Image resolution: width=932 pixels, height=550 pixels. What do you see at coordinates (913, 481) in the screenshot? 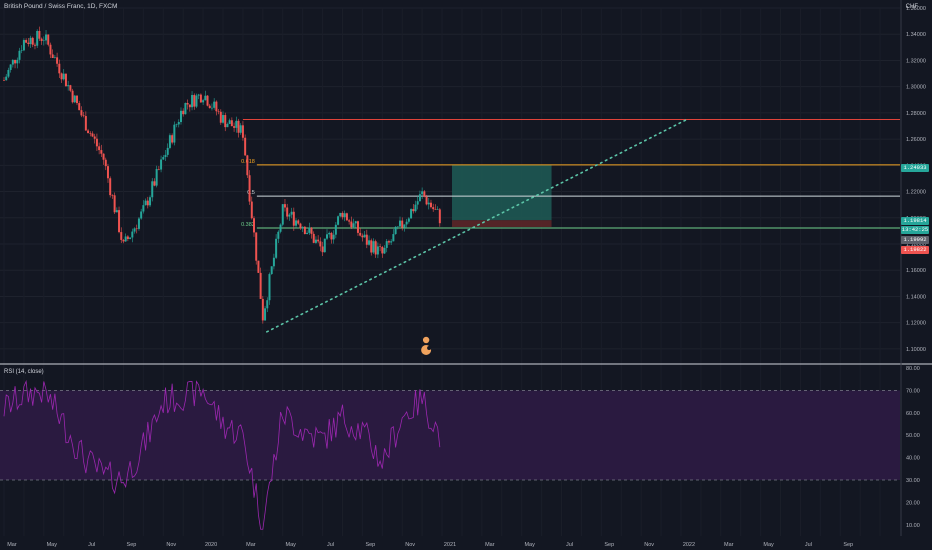
I see `rsi-tick-label: 30.00` at bounding box center [913, 481].